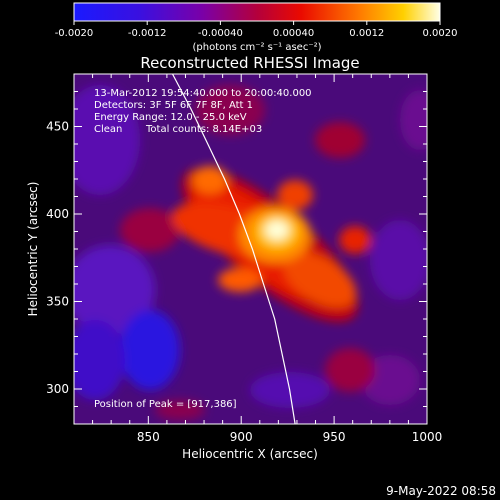  What do you see at coordinates (366, 33) in the screenshot?
I see `colorbar-tick-label: 0.0012` at bounding box center [366, 33].